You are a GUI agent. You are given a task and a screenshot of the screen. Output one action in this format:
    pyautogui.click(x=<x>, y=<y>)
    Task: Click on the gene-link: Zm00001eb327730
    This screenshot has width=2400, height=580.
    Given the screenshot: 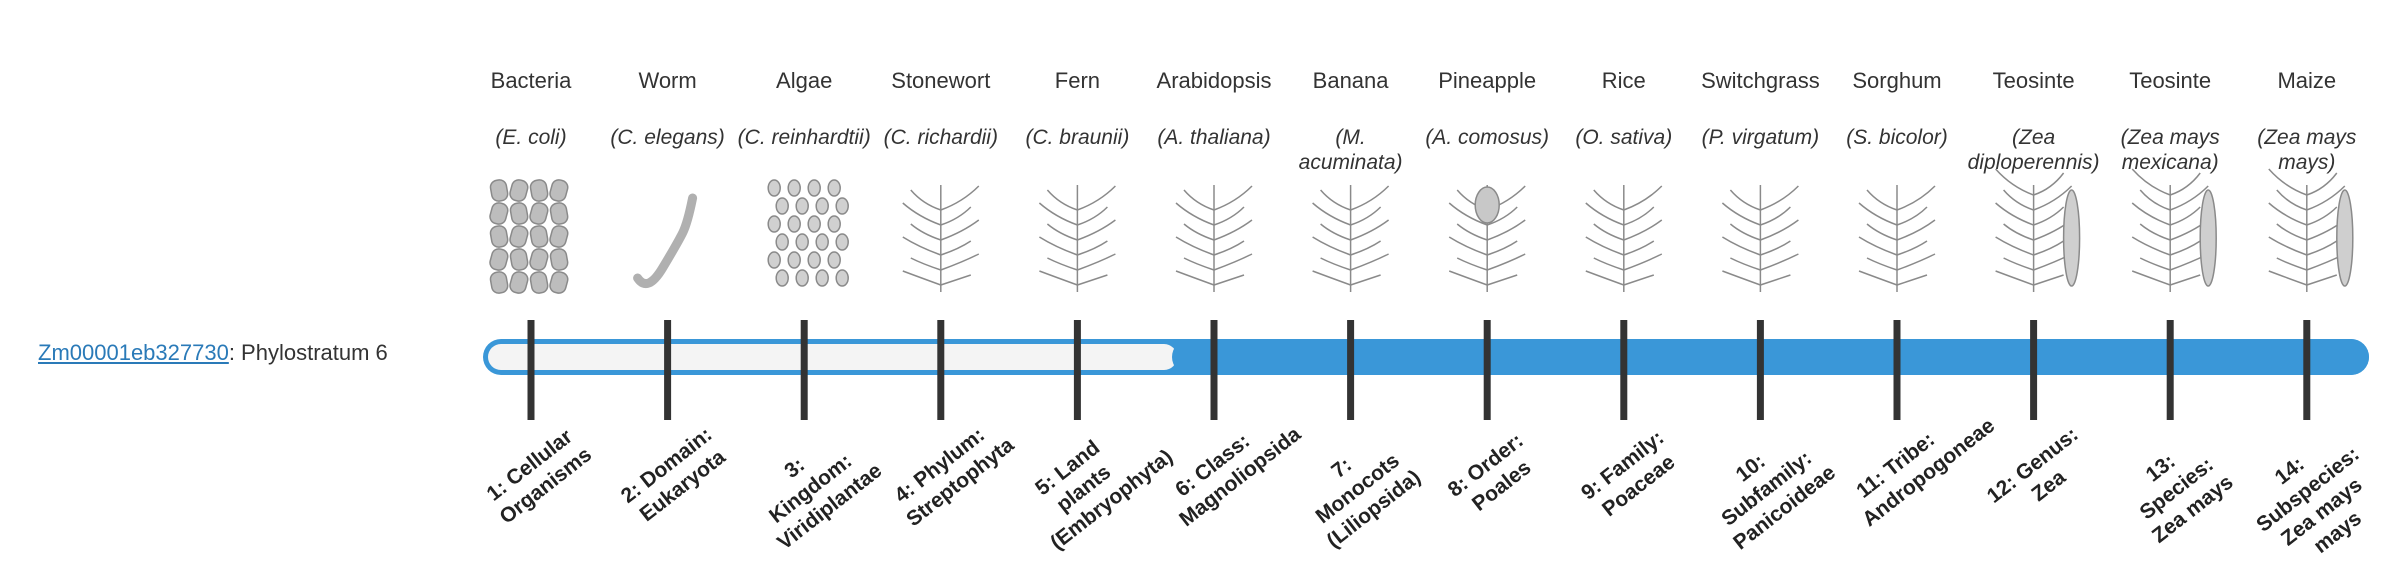 What is the action you would take?
    pyautogui.click(x=133, y=352)
    